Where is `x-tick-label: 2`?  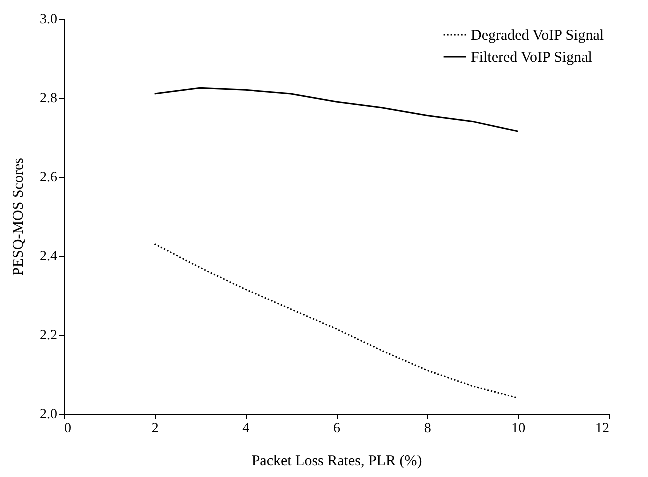 x-tick-label: 2 is located at coordinates (155, 429).